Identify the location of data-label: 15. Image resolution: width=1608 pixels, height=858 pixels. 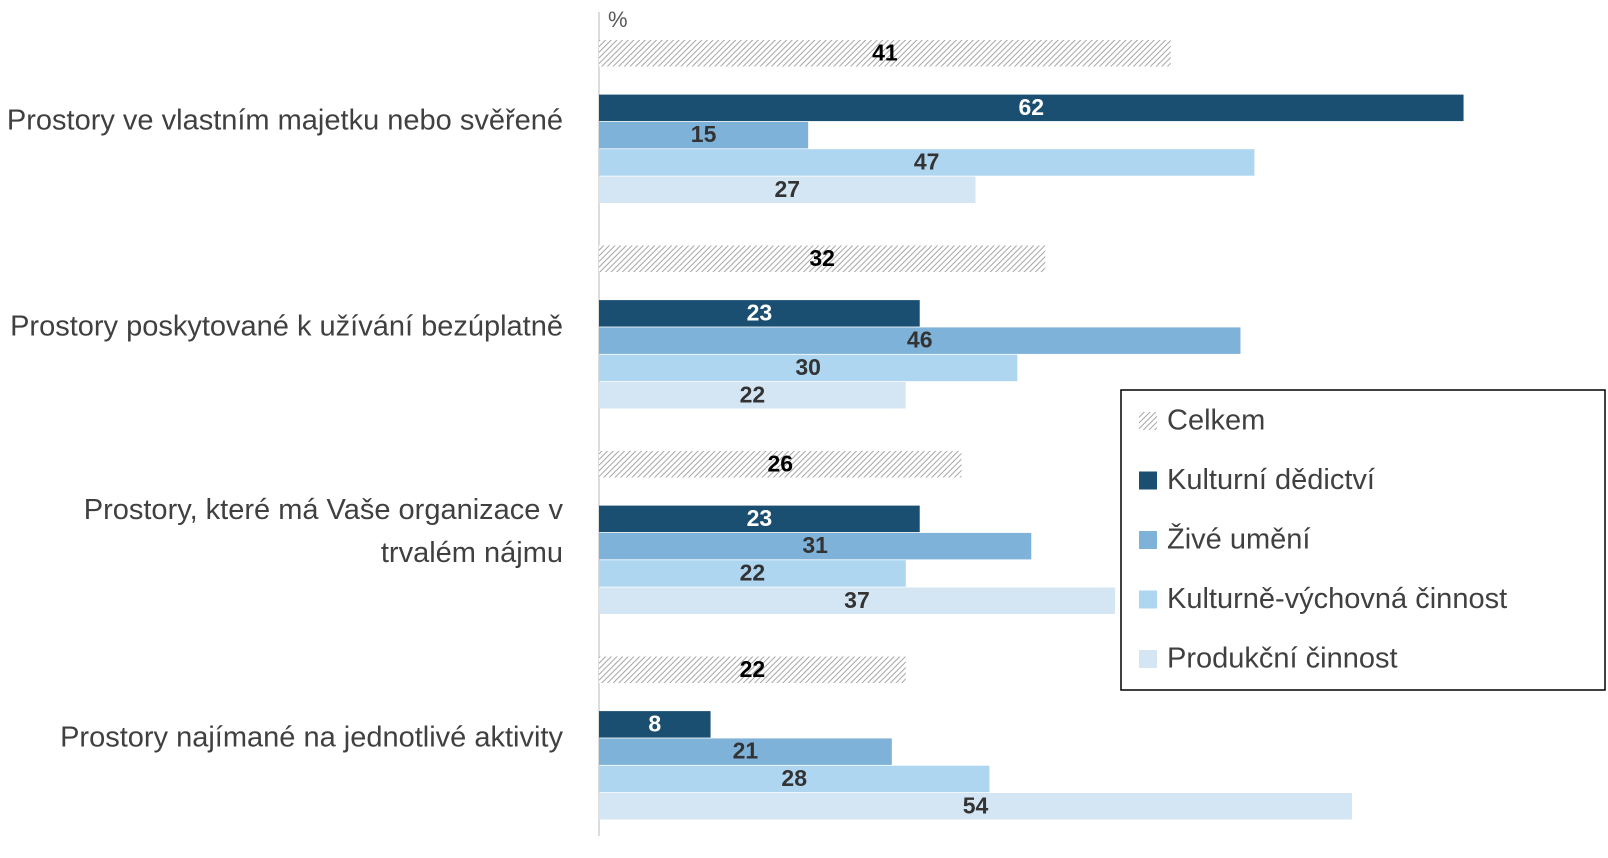
(704, 134).